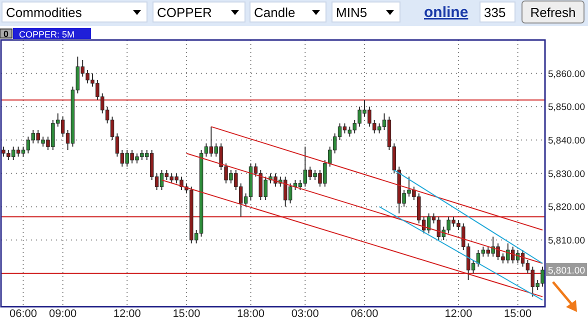 The image size is (588, 320). What do you see at coordinates (566, 208) in the screenshot?
I see `y-tick-label: 5,820.00` at bounding box center [566, 208].